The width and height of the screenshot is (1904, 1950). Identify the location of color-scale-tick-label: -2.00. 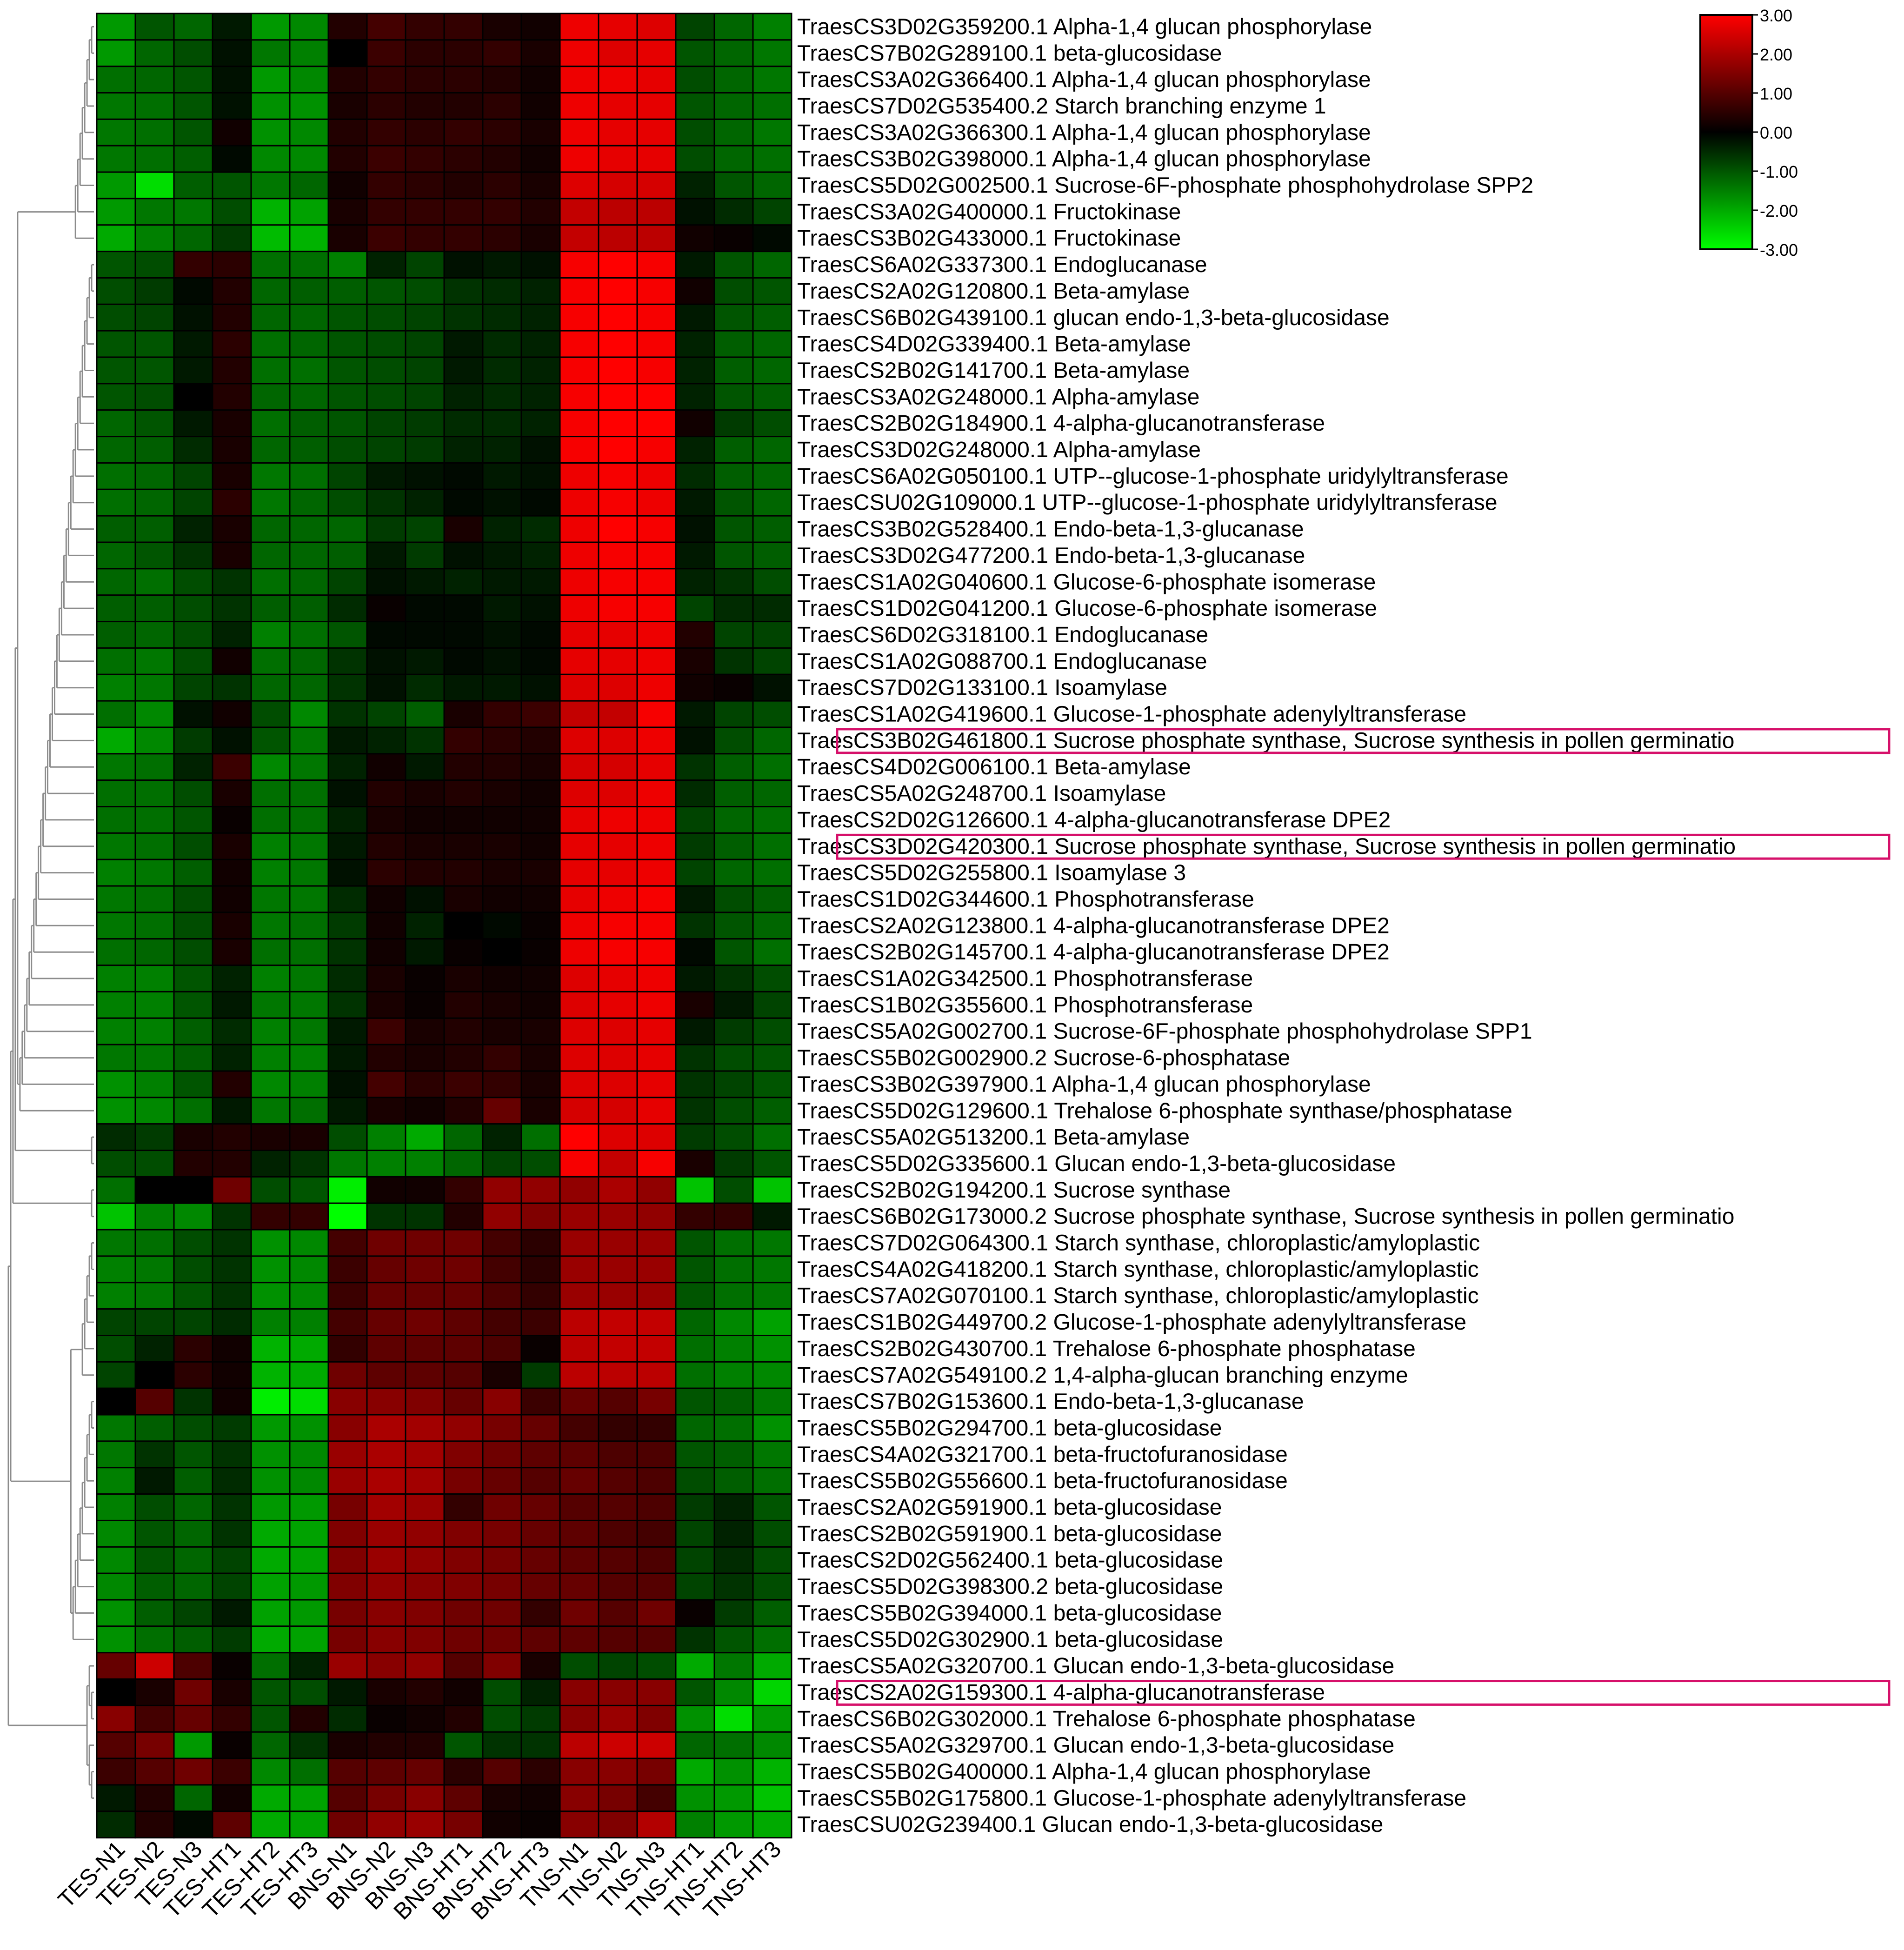
(1779, 210).